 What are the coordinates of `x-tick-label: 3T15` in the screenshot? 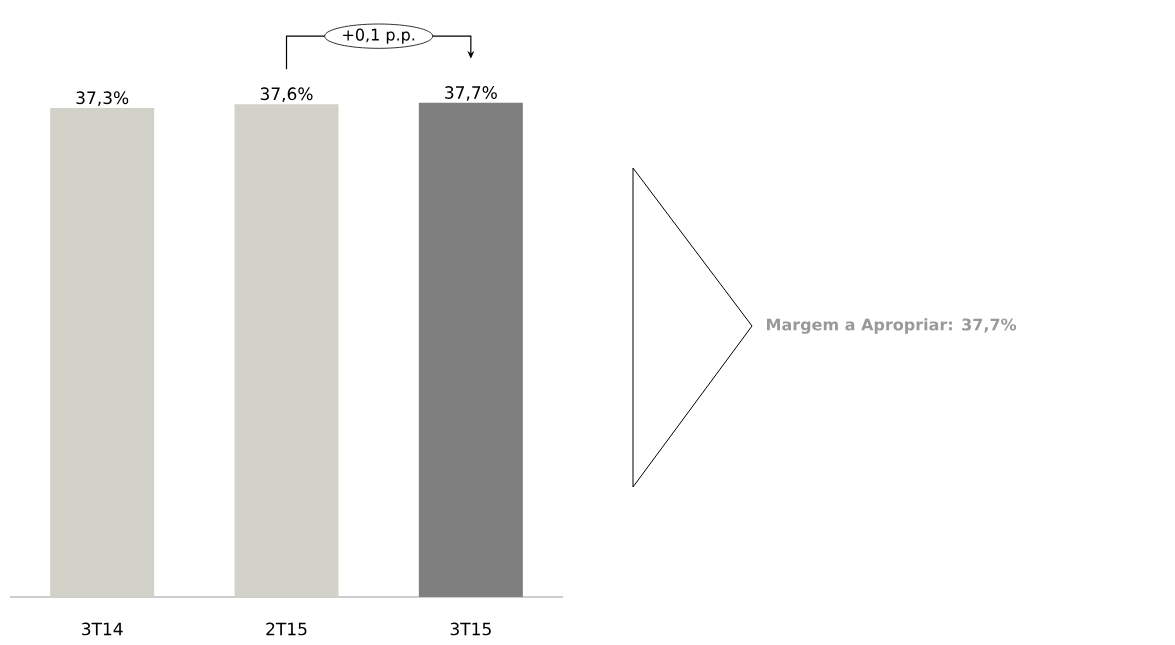 It's located at (470, 629).